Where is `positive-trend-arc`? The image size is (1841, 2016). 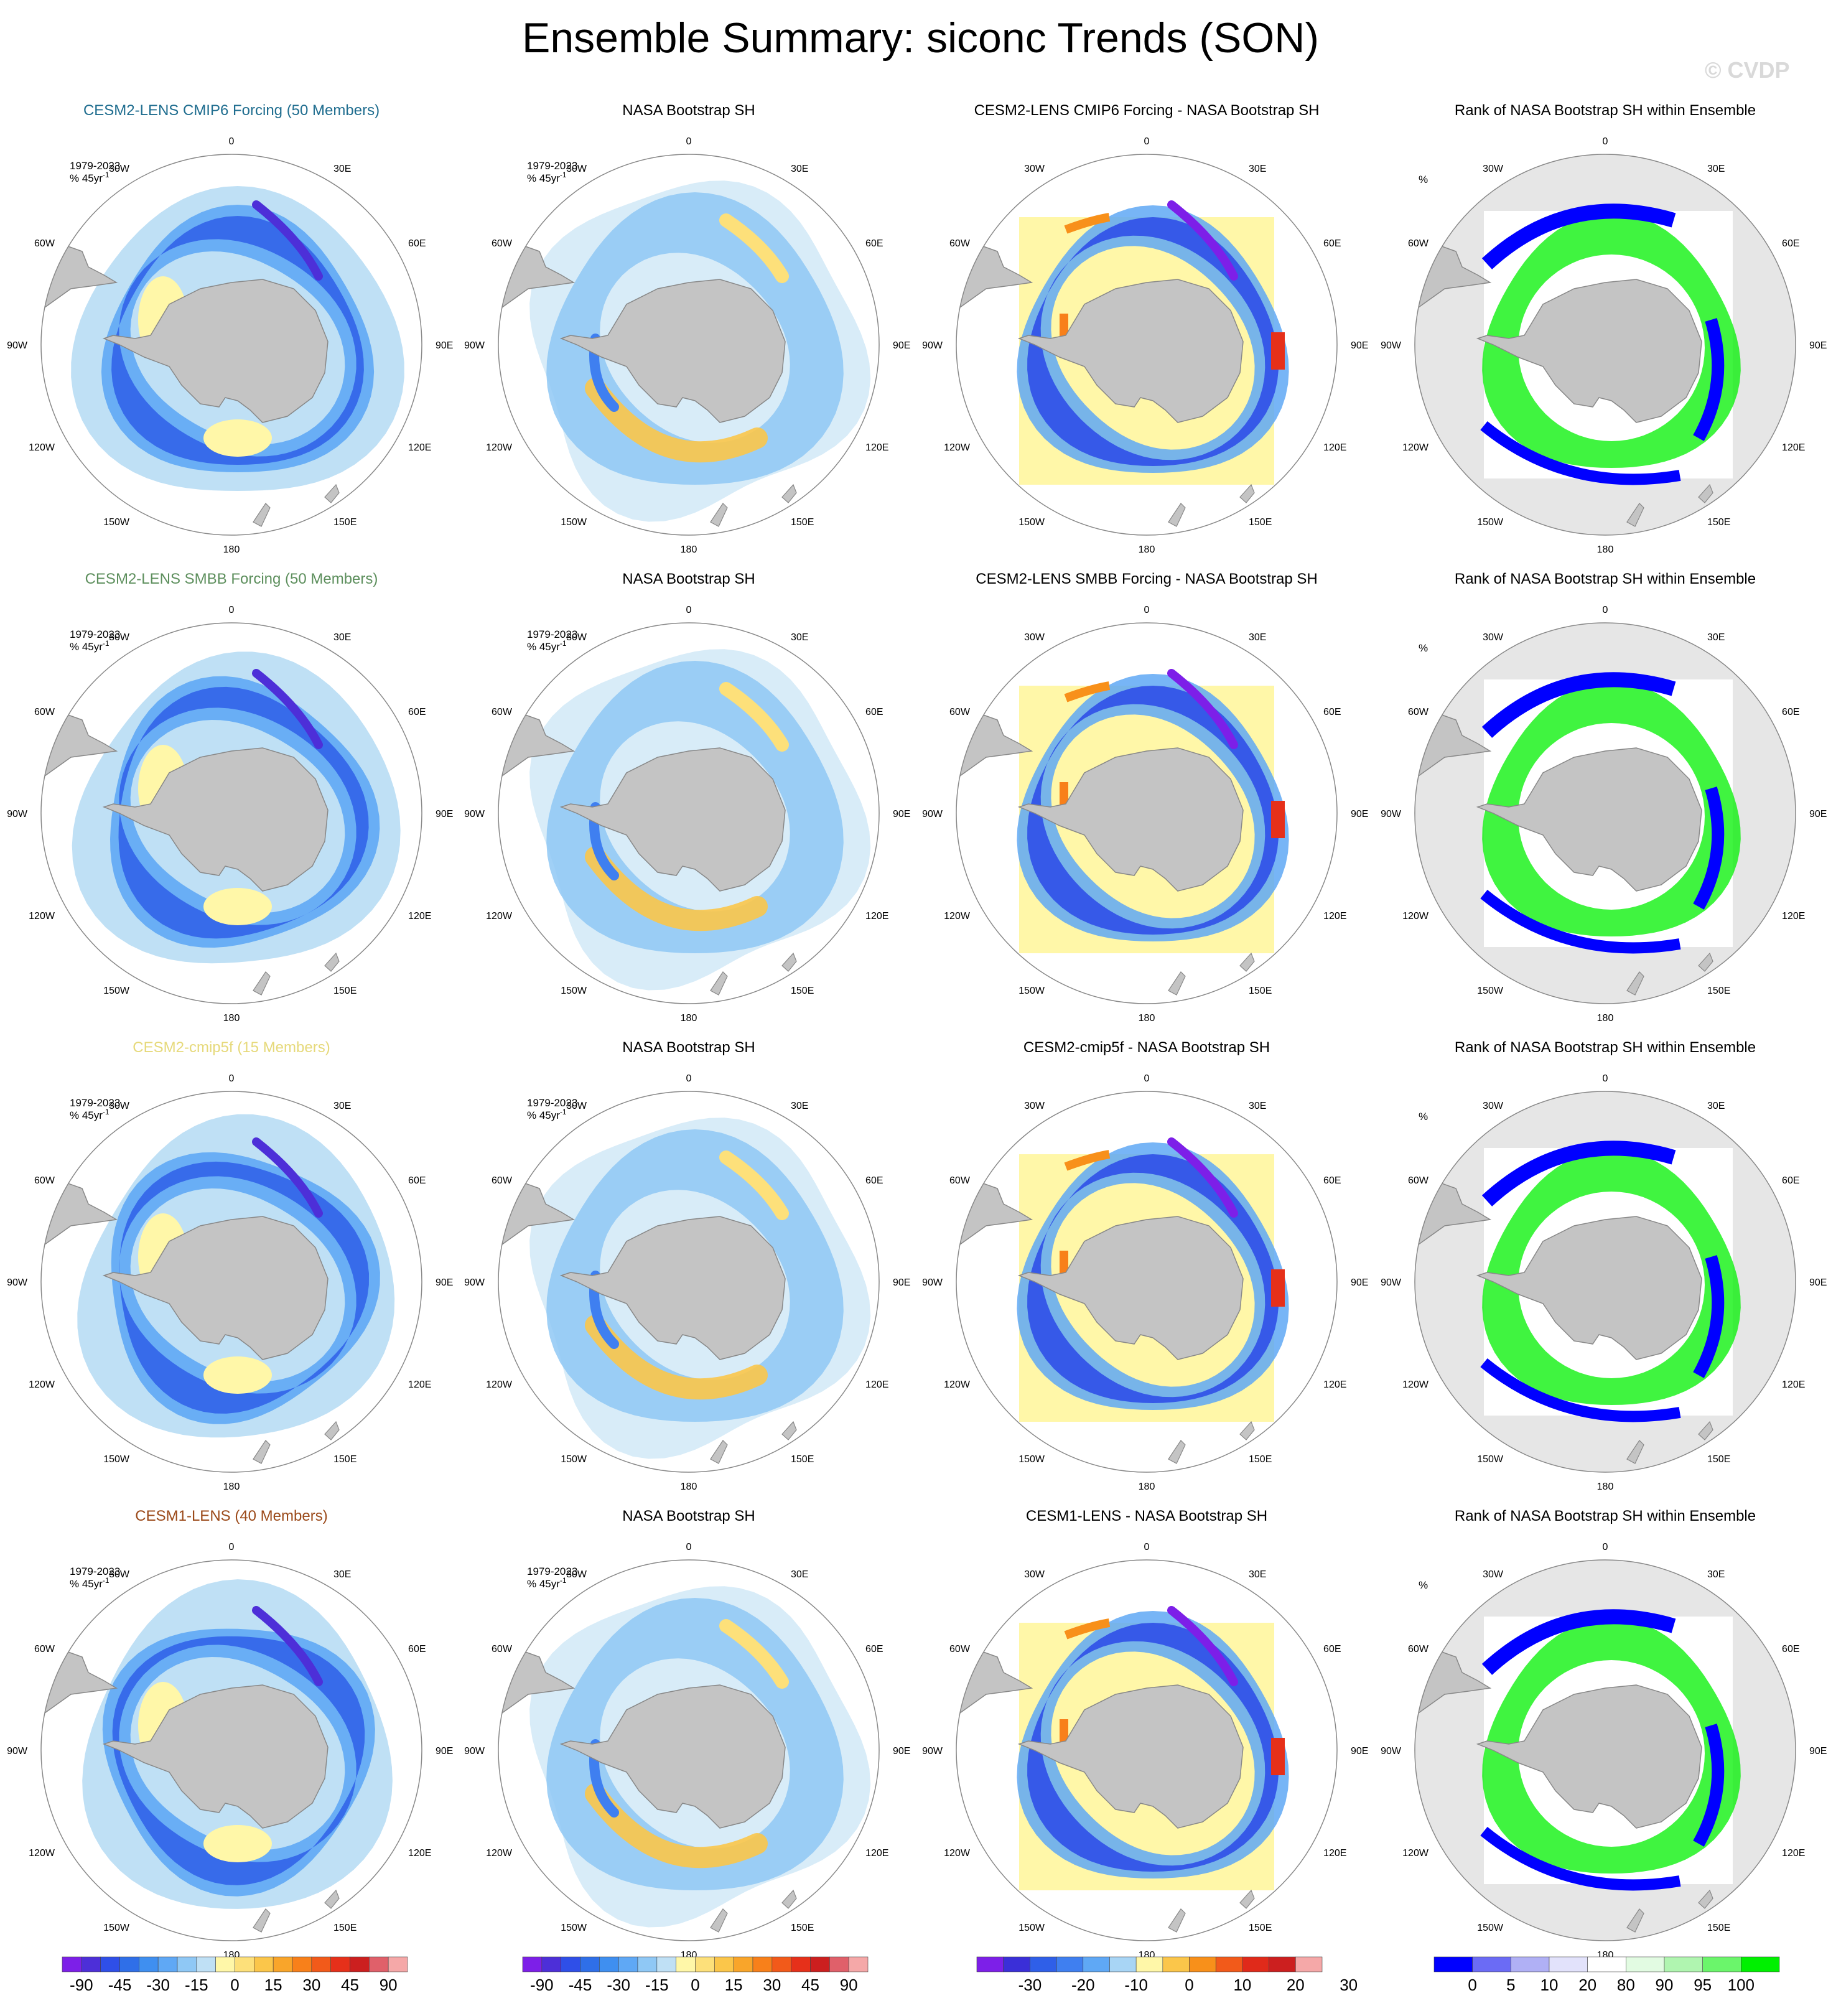 positive-trend-arc is located at coordinates (754, 248).